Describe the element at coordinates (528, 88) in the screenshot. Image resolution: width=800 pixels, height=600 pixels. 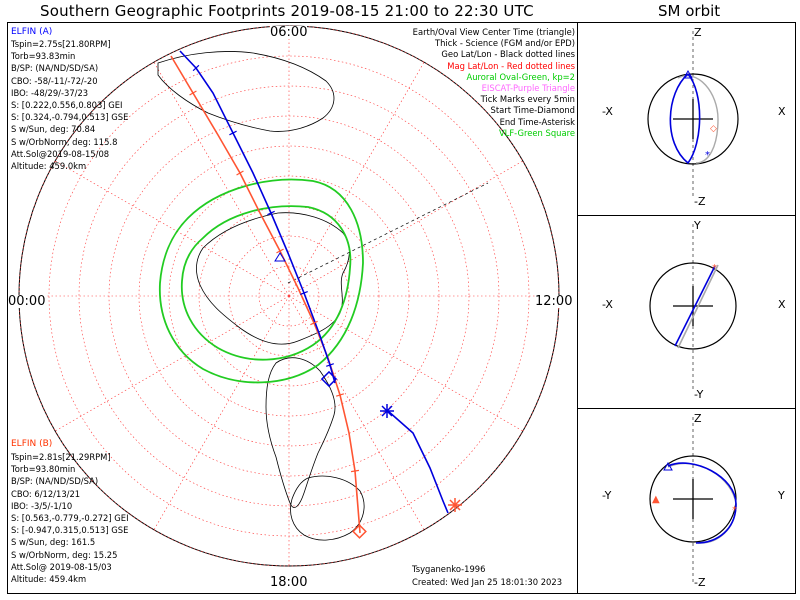
I see `legend-item: EISCAT-Purple Triangle` at that location.